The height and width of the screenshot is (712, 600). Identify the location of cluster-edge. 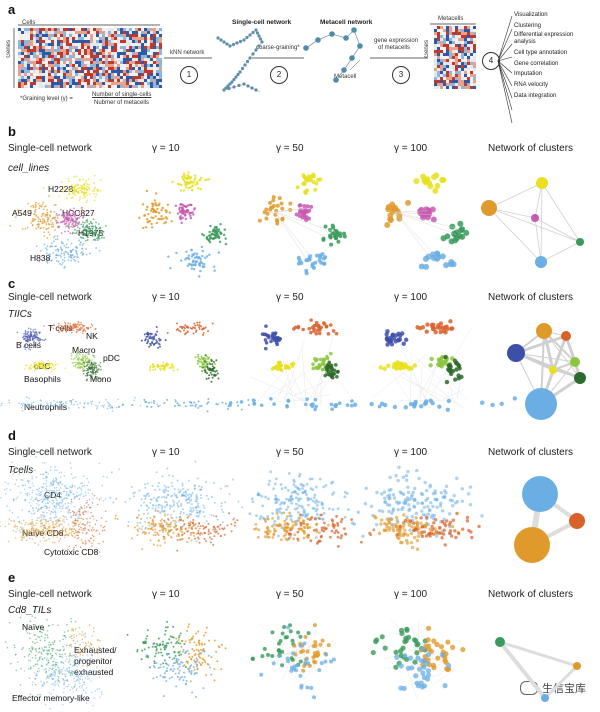
(558, 383).